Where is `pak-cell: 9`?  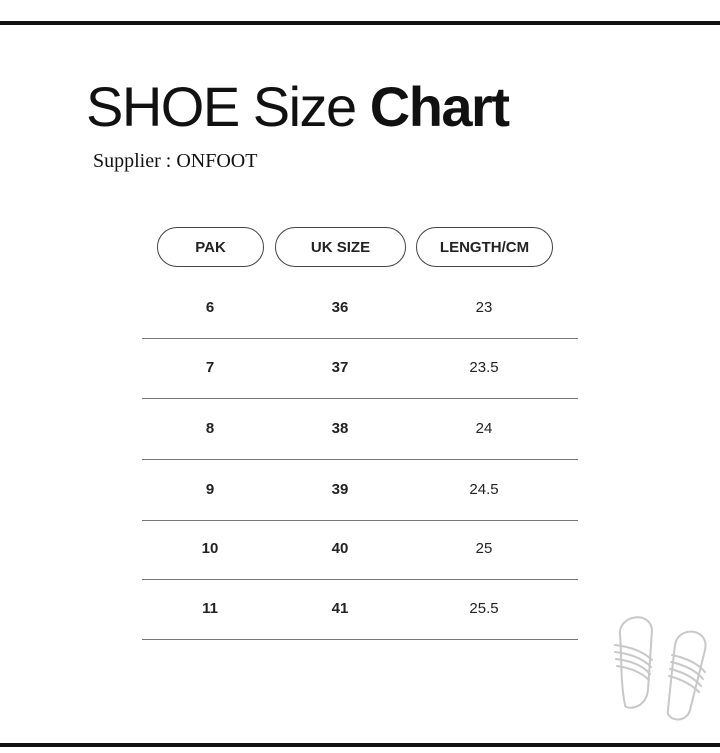
pak-cell: 9 is located at coordinates (210, 489).